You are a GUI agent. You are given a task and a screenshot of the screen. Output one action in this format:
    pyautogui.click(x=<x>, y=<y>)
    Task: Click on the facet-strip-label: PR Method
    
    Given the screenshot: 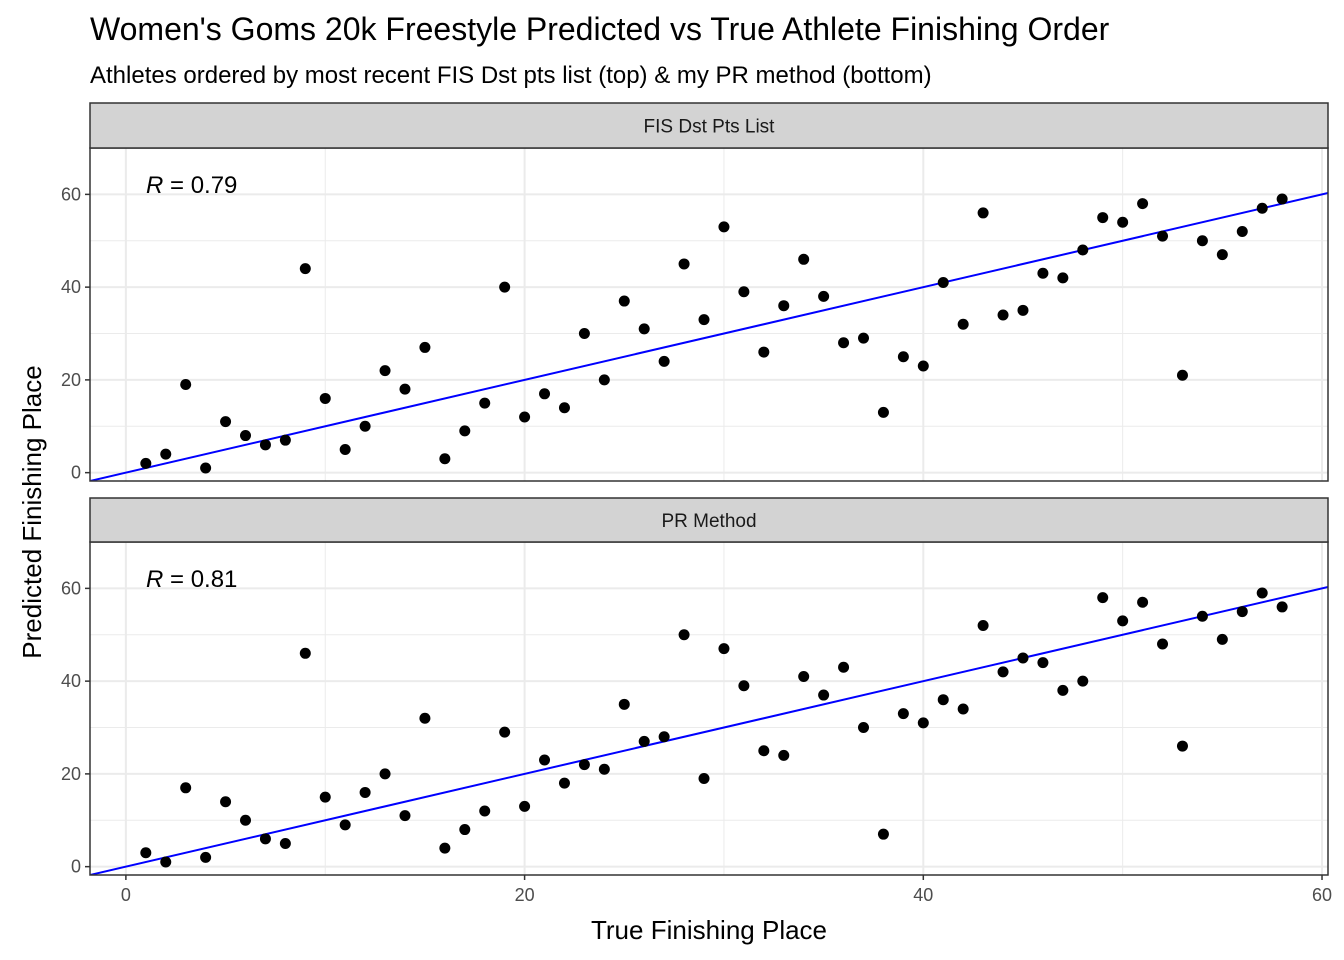 What is the action you would take?
    pyautogui.click(x=708, y=521)
    